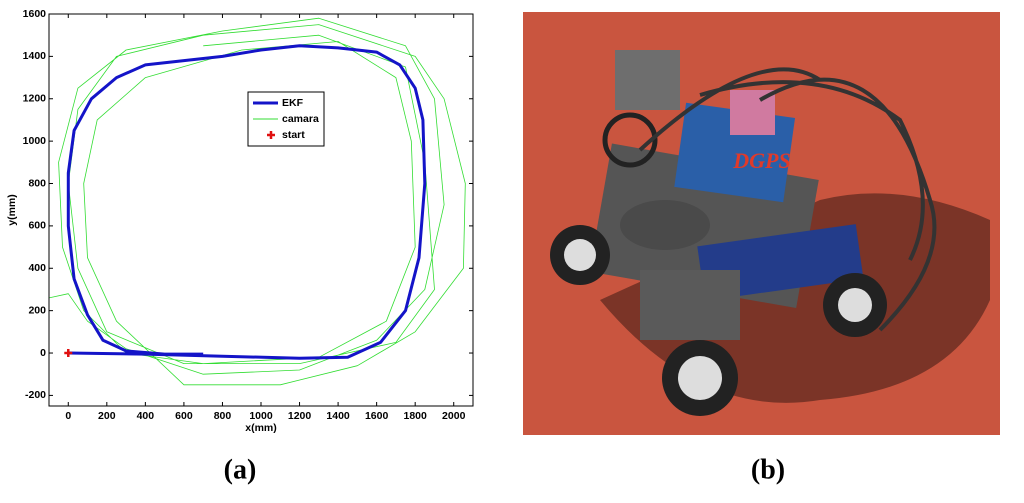  I want to click on legend-label: camara, so click(300, 119).